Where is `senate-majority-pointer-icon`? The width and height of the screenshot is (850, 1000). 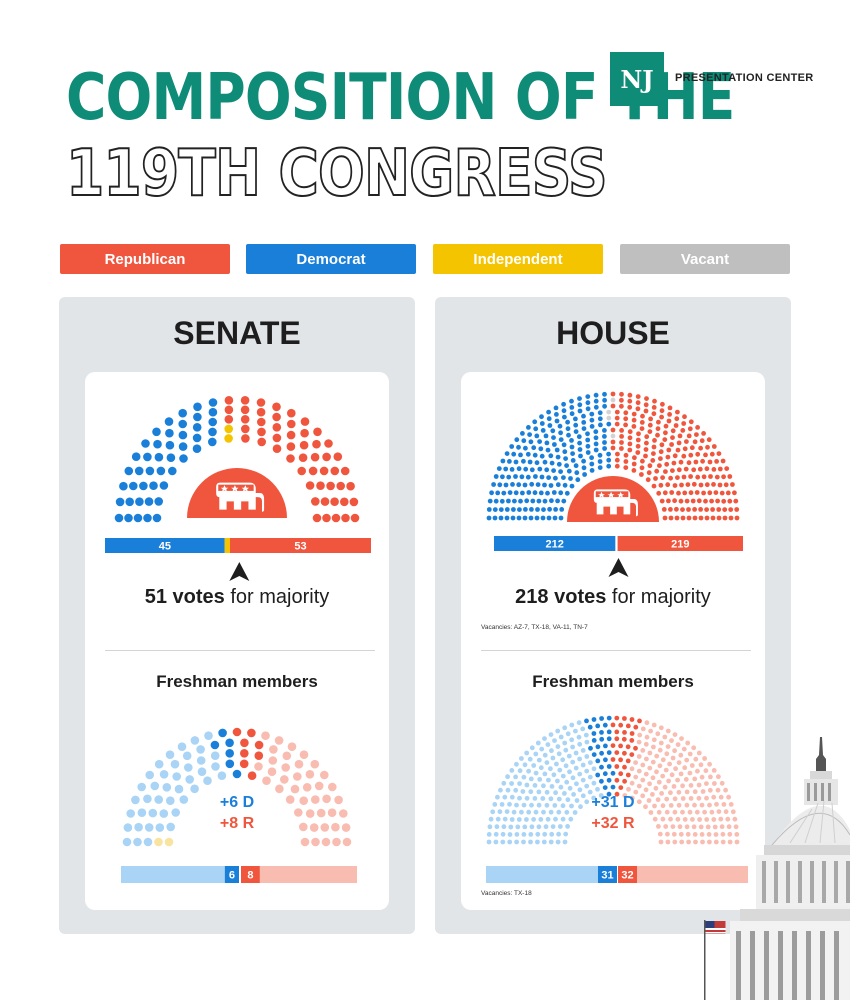 senate-majority-pointer-icon is located at coordinates (239, 571).